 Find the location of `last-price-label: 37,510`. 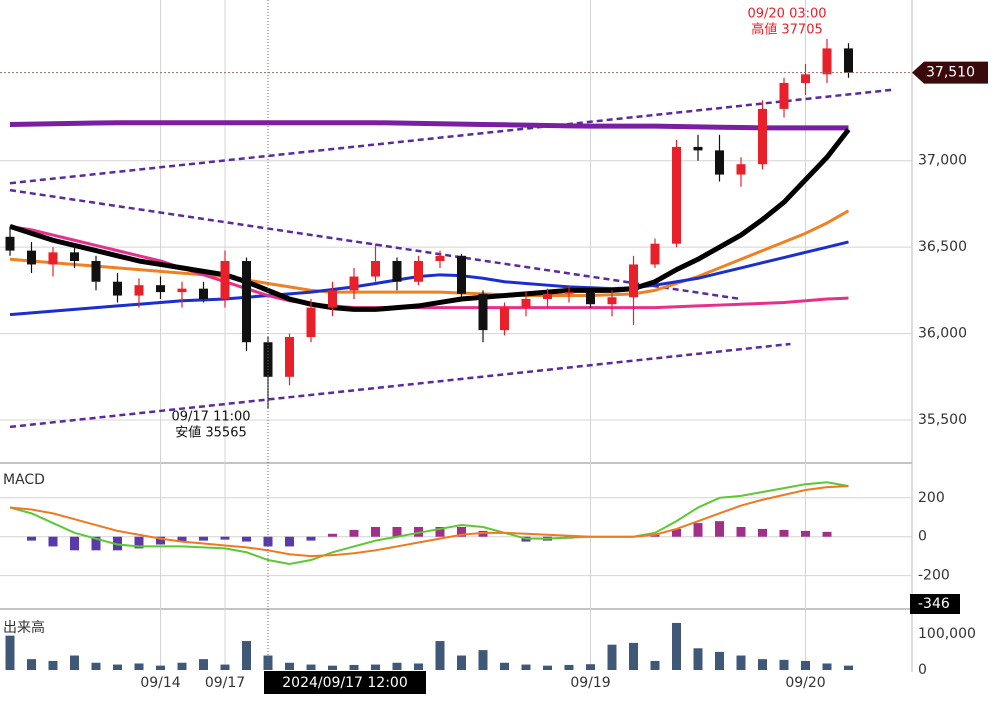

last-price-label: 37,510 is located at coordinates (950, 73).